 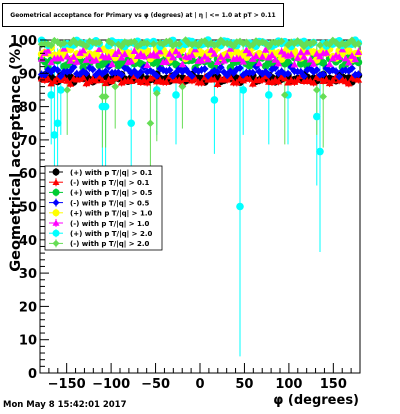 What do you see at coordinates (28, 174) in the screenshot?
I see `y-tick-label: 60` at bounding box center [28, 174].